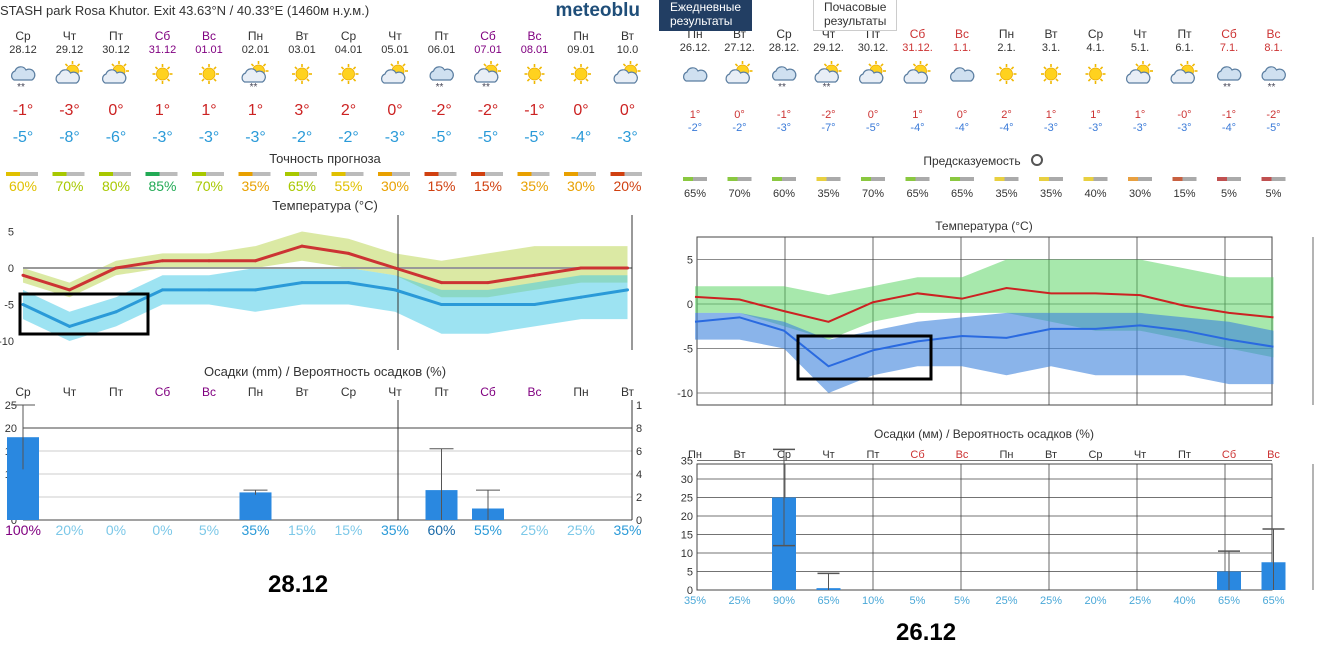 Image resolution: width=1335 pixels, height=647 pixels. I want to click on precip-title: Осадки (мм) / Вероятность осадков (%), so click(984, 434).